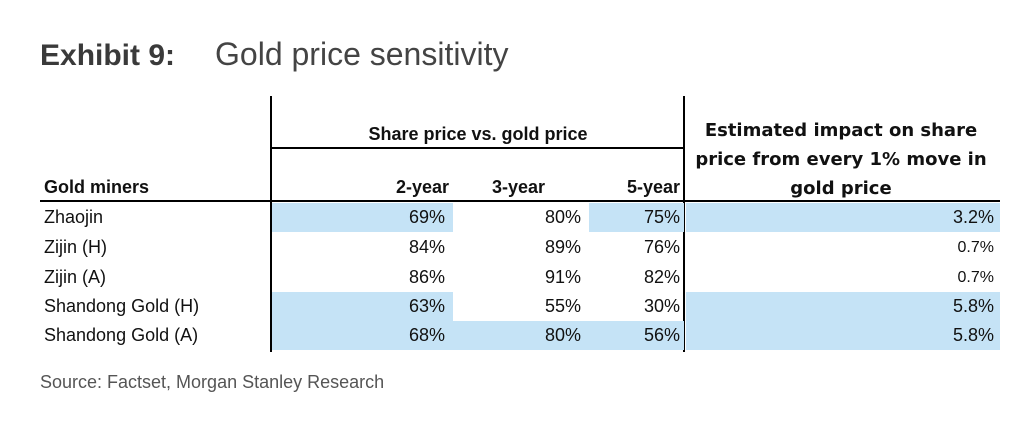  I want to click on col-header-5y: 5-year, so click(653, 187).